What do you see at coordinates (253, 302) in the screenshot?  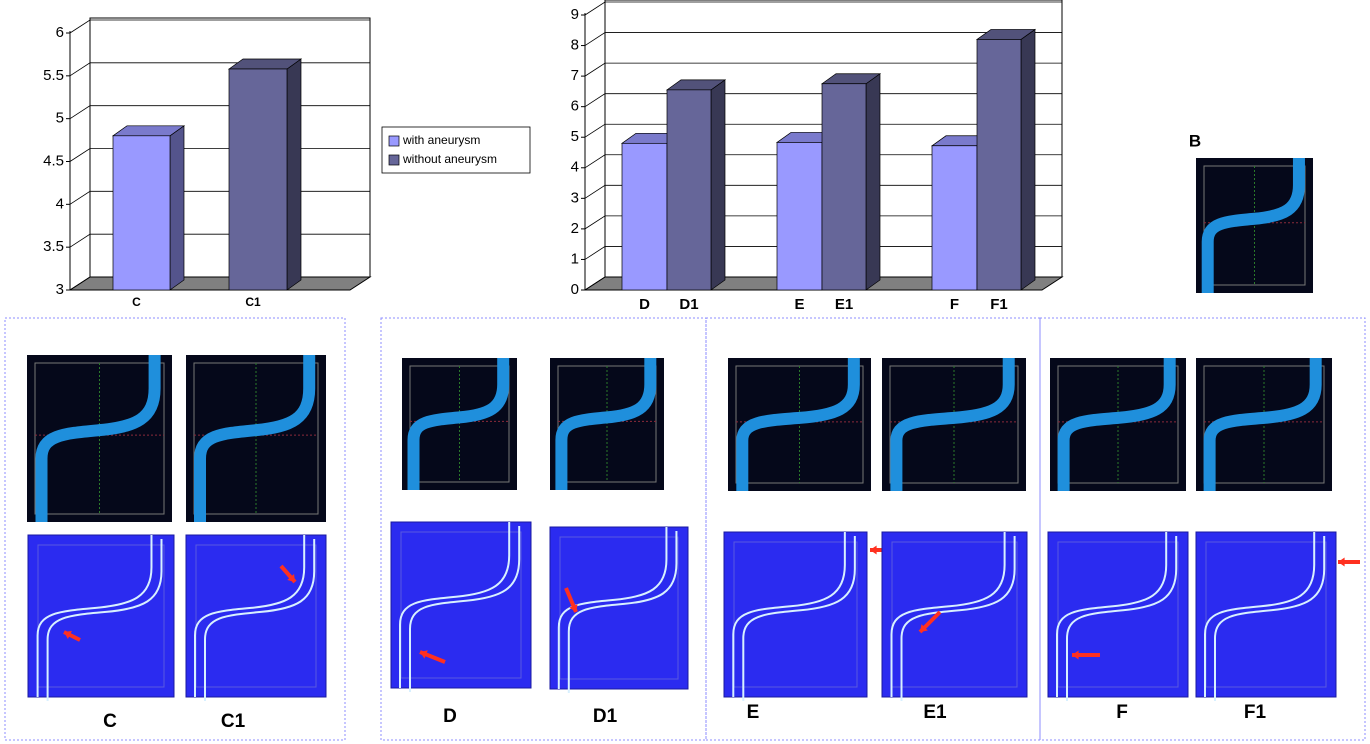 I see `x-tick-label: C1` at bounding box center [253, 302].